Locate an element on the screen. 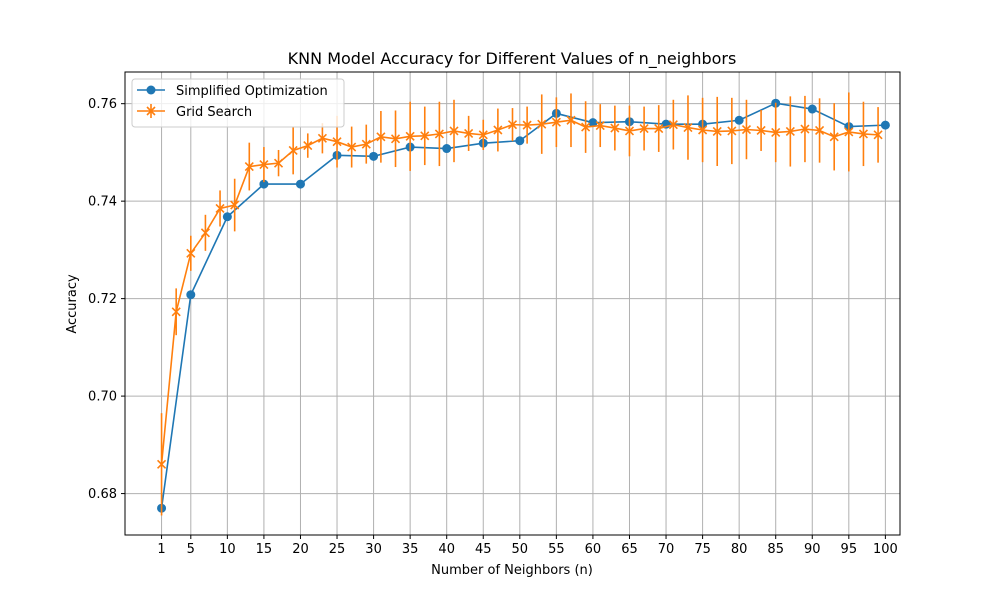 Image resolution: width=1000 pixels, height=600 pixels. x-tick-label: 50 is located at coordinates (520, 549).